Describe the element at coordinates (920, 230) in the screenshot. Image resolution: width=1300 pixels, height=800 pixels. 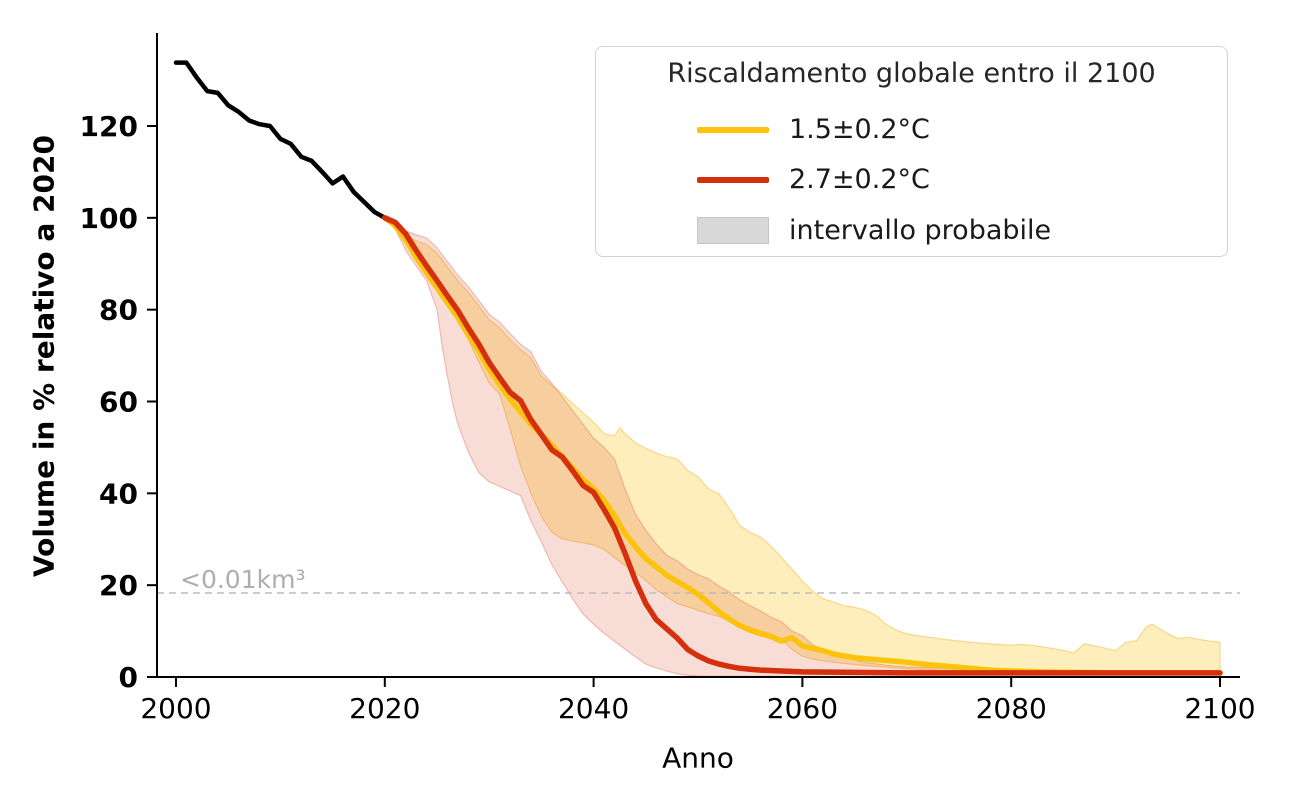
I see `legend-label: intervallo probabile` at that location.